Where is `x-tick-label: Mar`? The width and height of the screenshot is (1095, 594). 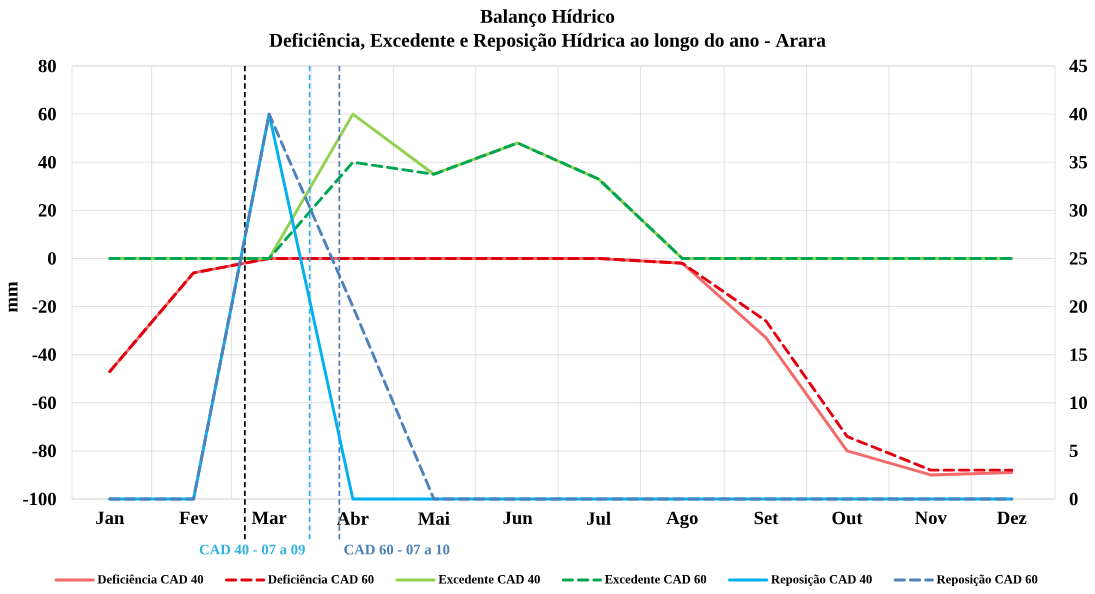 x-tick-label: Mar is located at coordinates (269, 518).